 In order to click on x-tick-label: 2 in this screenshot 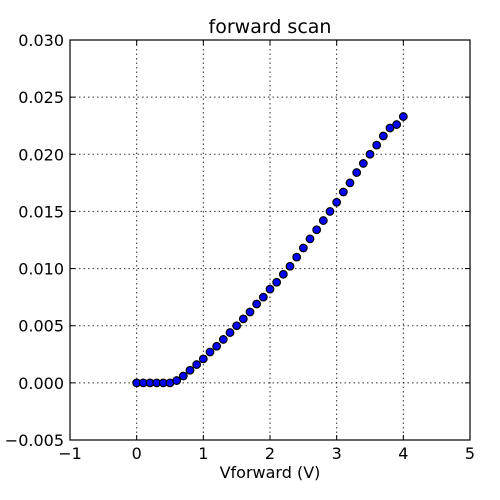, I will do `click(270, 453)`.